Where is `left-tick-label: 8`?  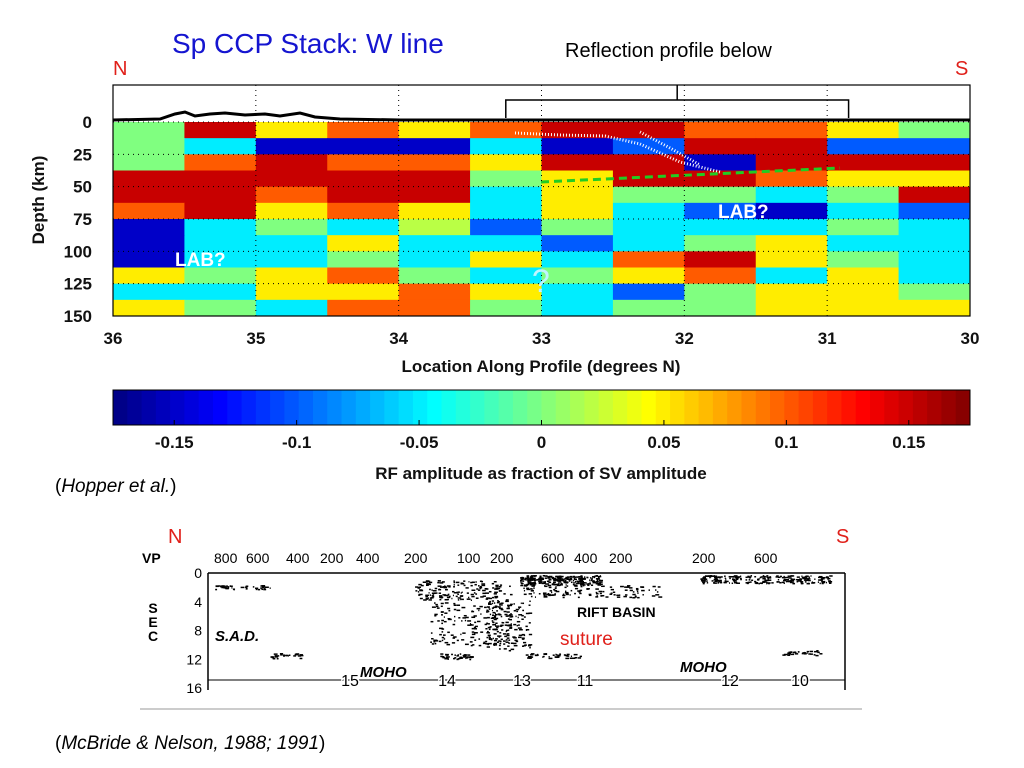
left-tick-label: 8 is located at coordinates (198, 631).